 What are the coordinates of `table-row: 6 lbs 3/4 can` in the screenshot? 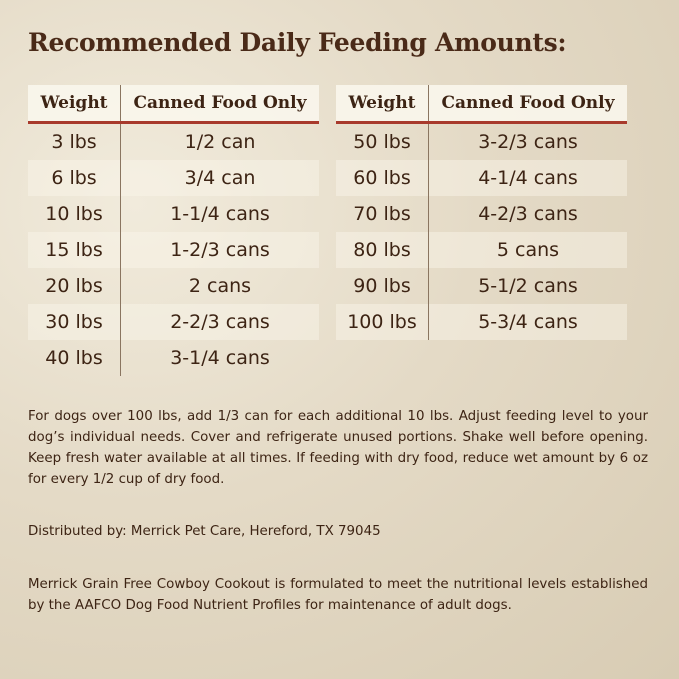 It's located at (173, 178).